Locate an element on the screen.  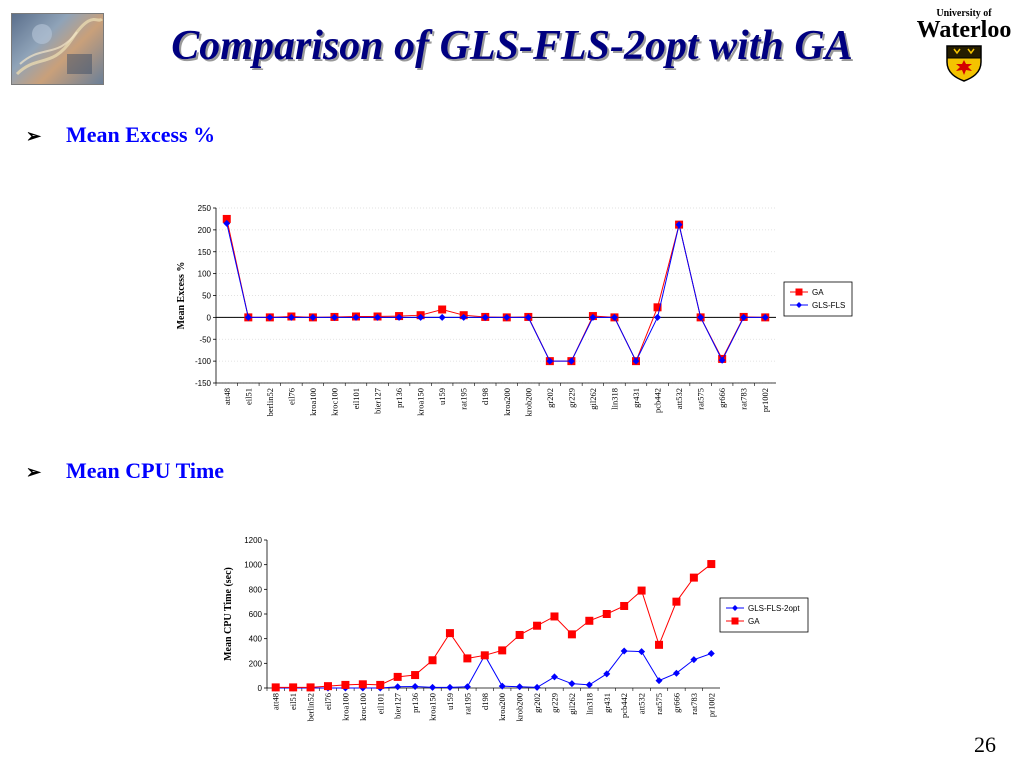
x-tick-label: rat195 is located at coordinates (467, 704).